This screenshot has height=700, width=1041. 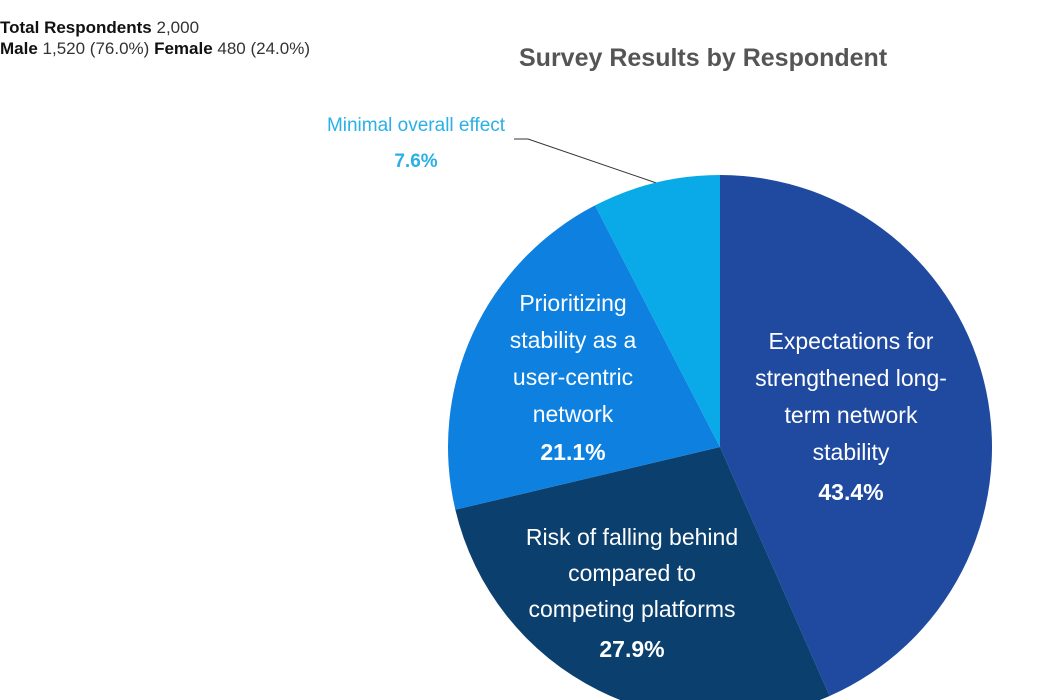 I want to click on female-label: Female, so click(x=183, y=48).